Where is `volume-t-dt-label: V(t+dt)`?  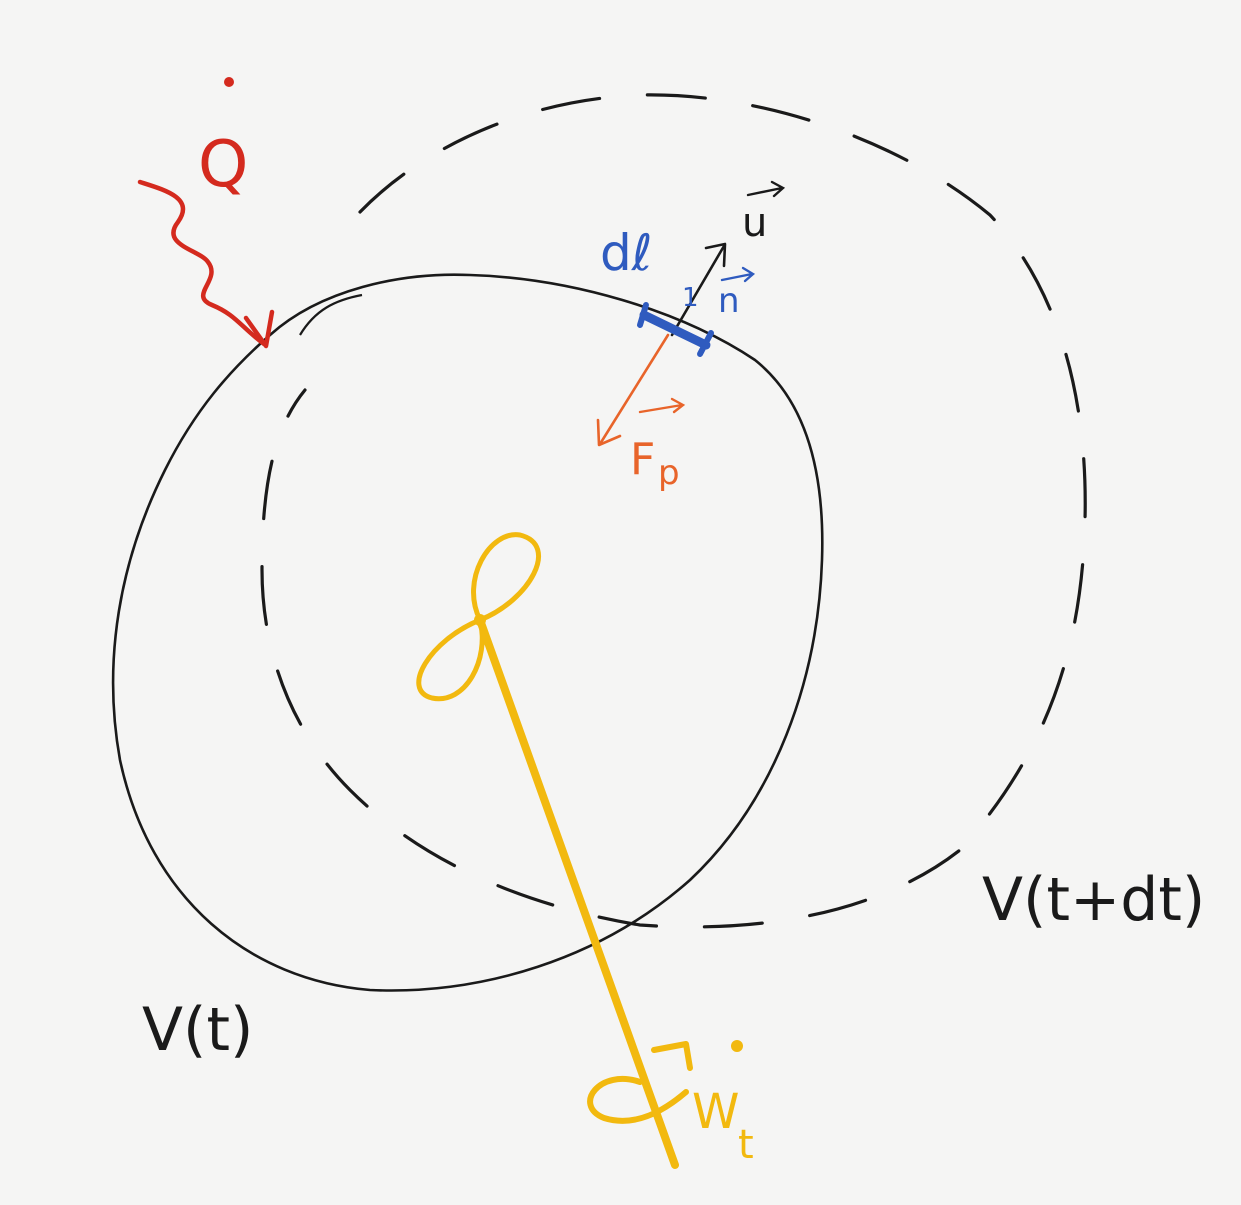 volume-t-dt-label: V(t+dt) is located at coordinates (1093, 900).